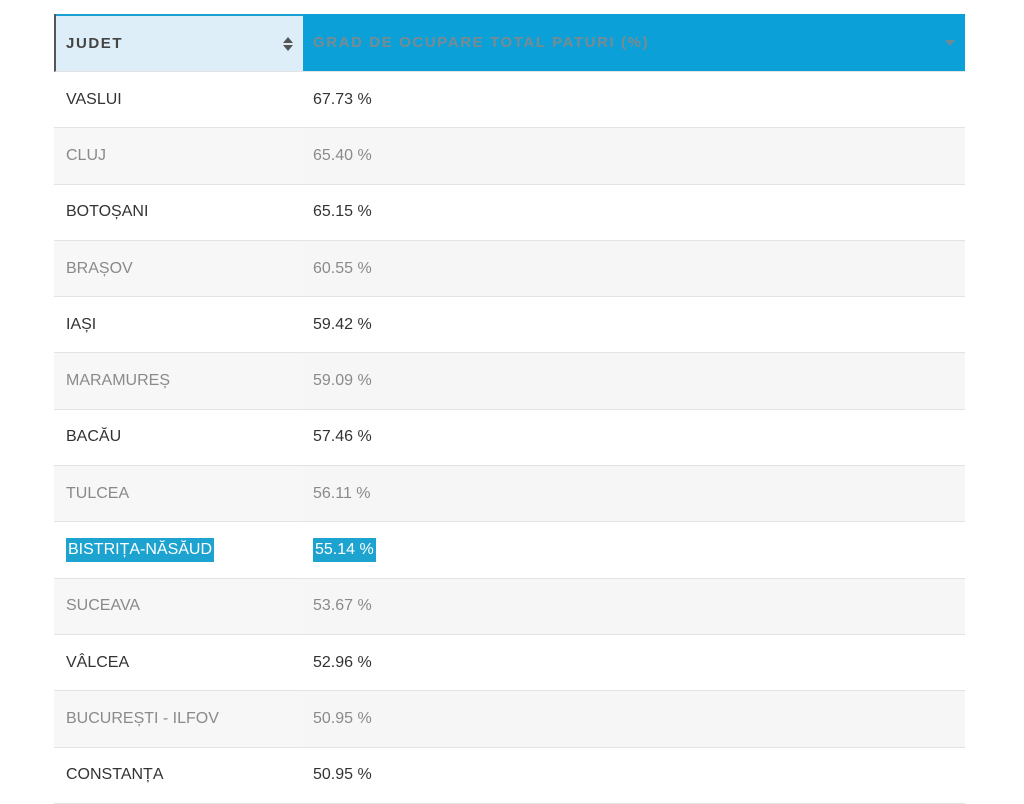 This screenshot has height=804, width=1024. I want to click on table-row-highlighted: BISTRIȚA-NĂSĂUD 55.14 %, so click(509, 550).